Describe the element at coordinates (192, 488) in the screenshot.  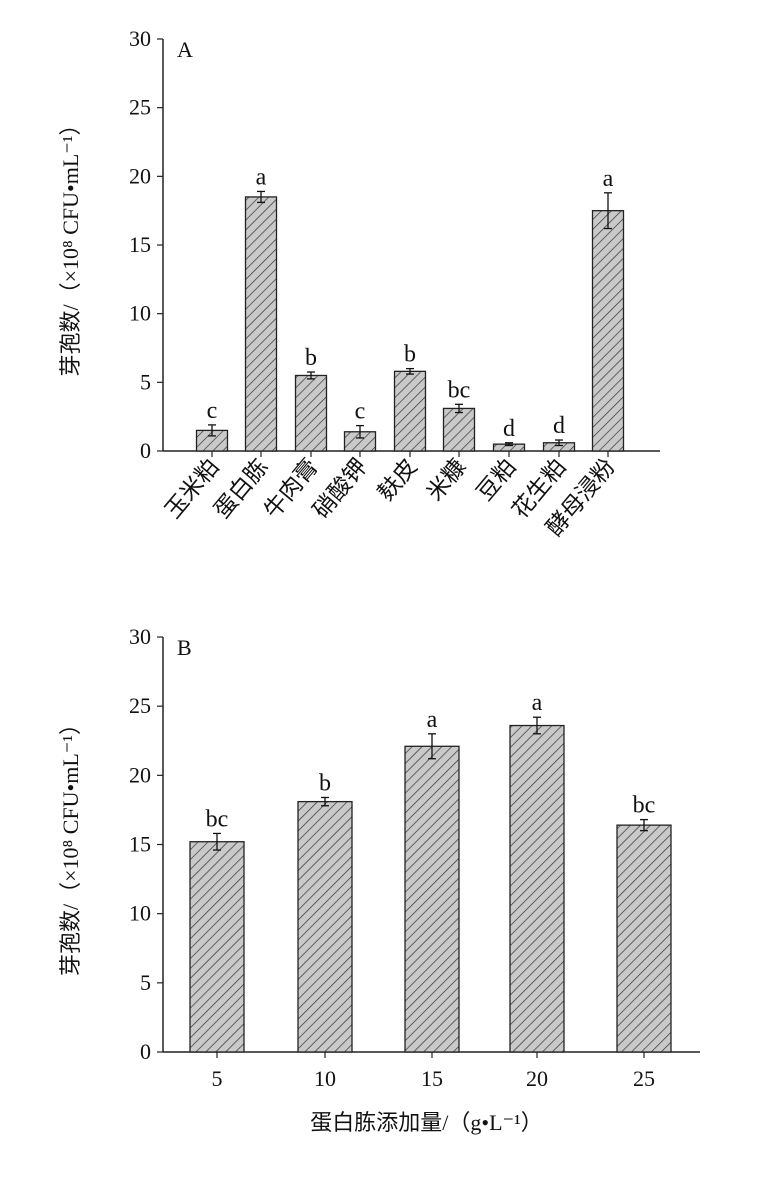
I see `x-tick-label: 玉米粕` at that location.